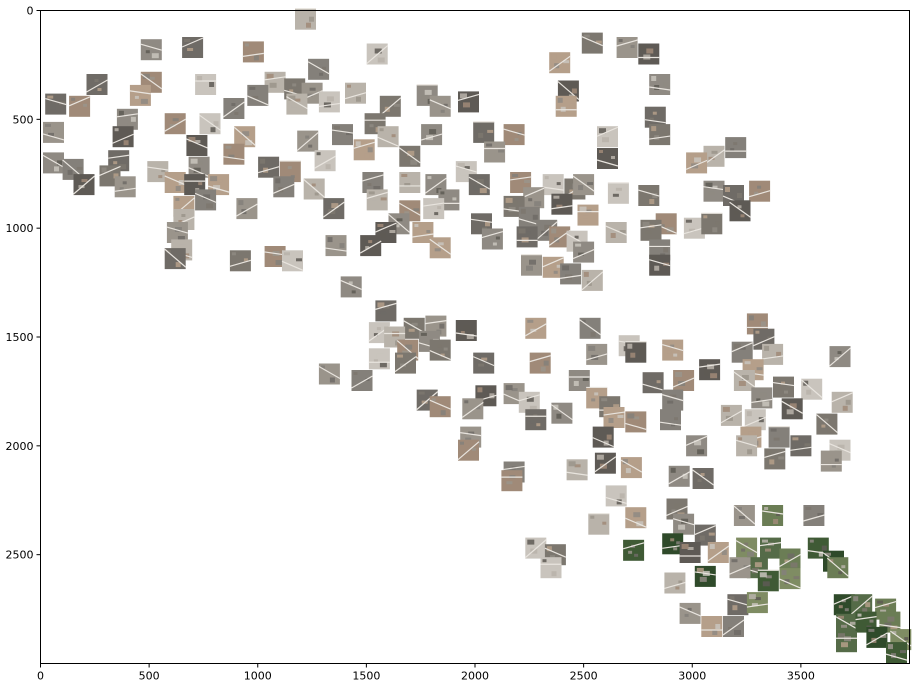 The image size is (916, 687). Describe the element at coordinates (801, 676) in the screenshot. I see `x-tick-label: 3500` at that location.